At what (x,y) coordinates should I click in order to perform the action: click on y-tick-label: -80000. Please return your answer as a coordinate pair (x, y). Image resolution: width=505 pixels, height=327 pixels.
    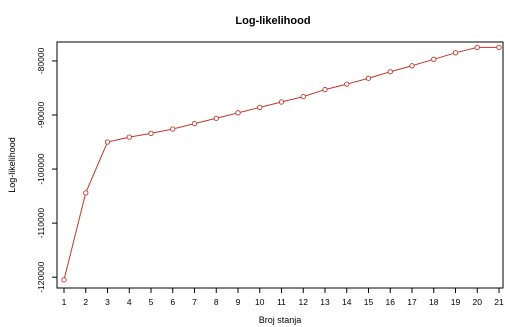
    Looking at the image, I should click on (41, 60).